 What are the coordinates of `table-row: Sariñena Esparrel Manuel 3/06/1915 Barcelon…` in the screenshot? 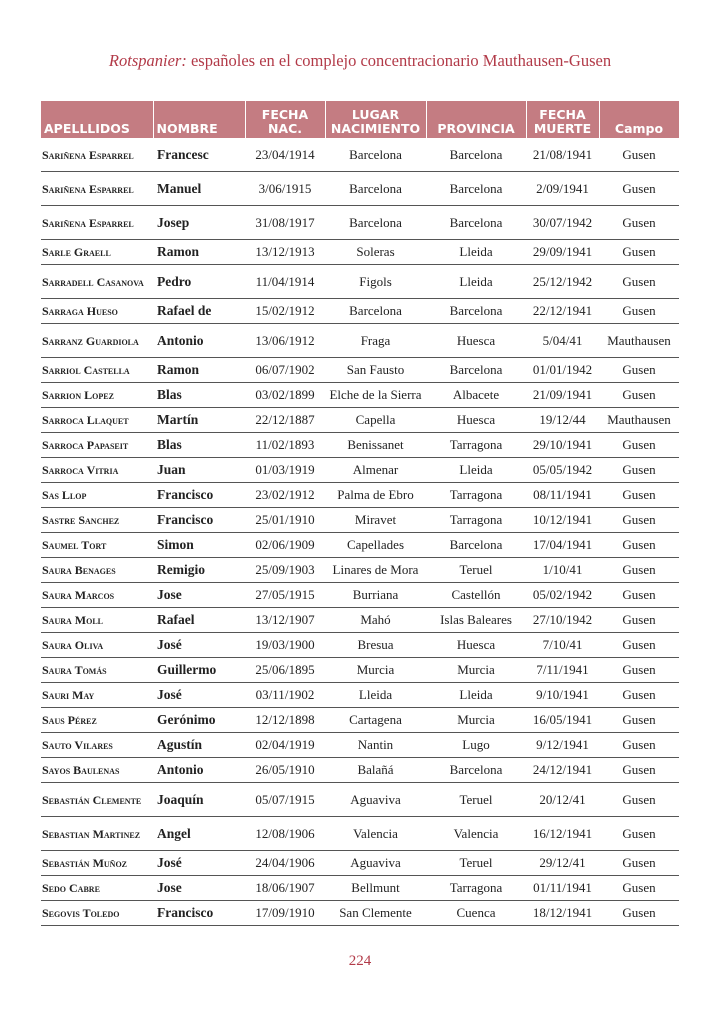 It's located at (360, 188).